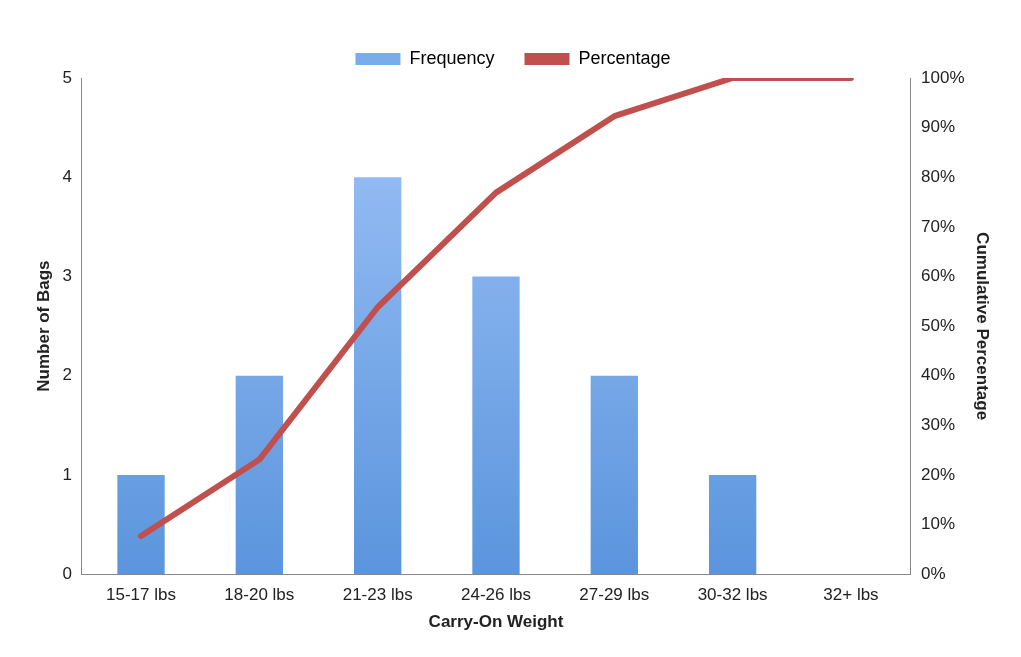  I want to click on y-tick-label: 1, so click(67, 474).